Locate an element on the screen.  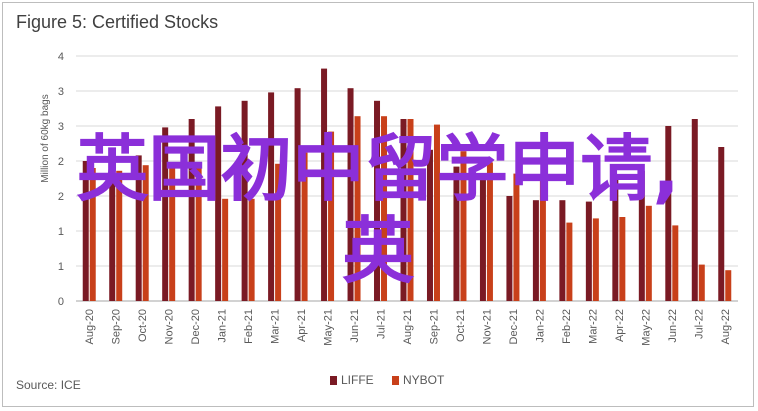
x-tick-label: Jun-22 is located at coordinates (673, 326).